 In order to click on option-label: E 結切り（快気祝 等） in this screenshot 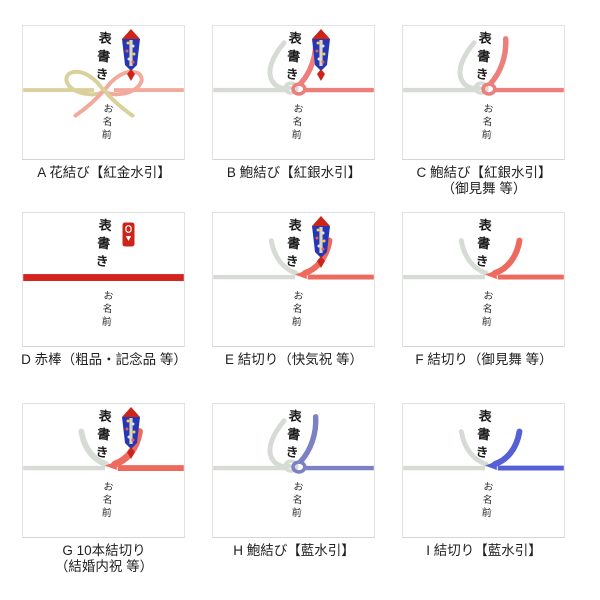, I will do `click(294, 360)`.